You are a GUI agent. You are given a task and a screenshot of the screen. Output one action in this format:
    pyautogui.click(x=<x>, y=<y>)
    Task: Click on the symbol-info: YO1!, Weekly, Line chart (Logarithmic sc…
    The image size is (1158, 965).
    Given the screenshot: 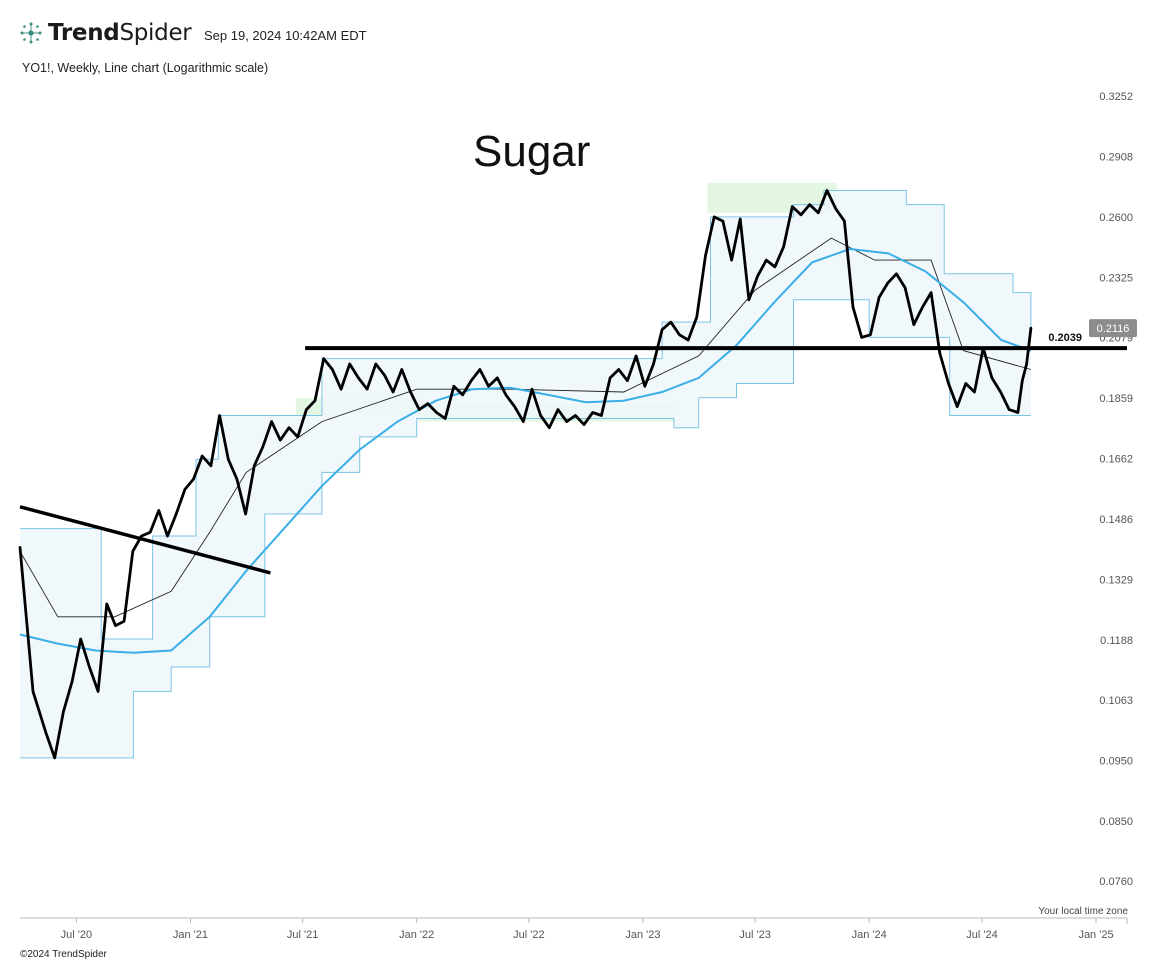 What is the action you would take?
    pyautogui.click(x=145, y=68)
    